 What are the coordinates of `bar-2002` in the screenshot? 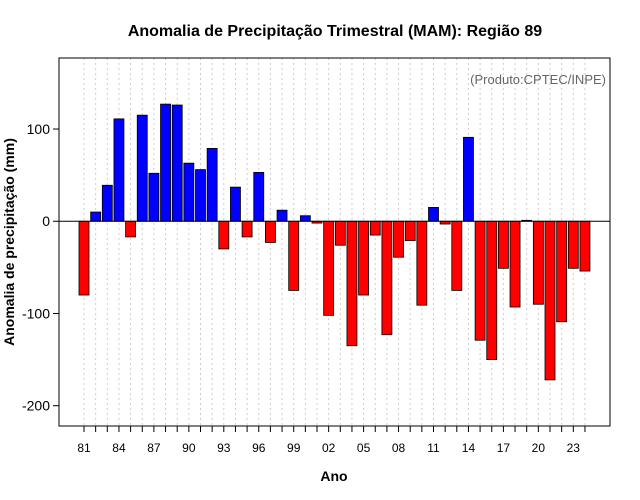 It's located at (329, 268).